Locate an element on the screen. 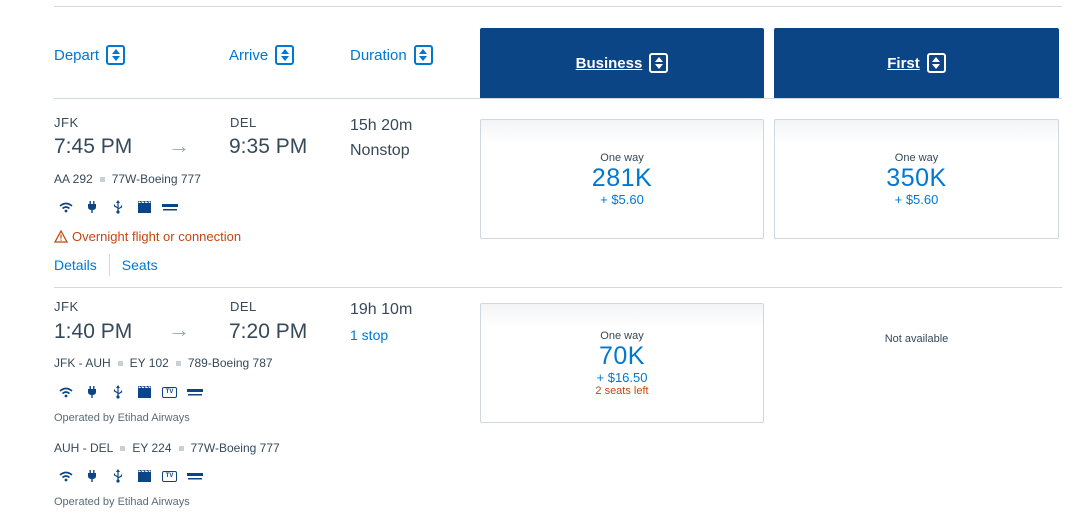  row-divider is located at coordinates (558, 287).